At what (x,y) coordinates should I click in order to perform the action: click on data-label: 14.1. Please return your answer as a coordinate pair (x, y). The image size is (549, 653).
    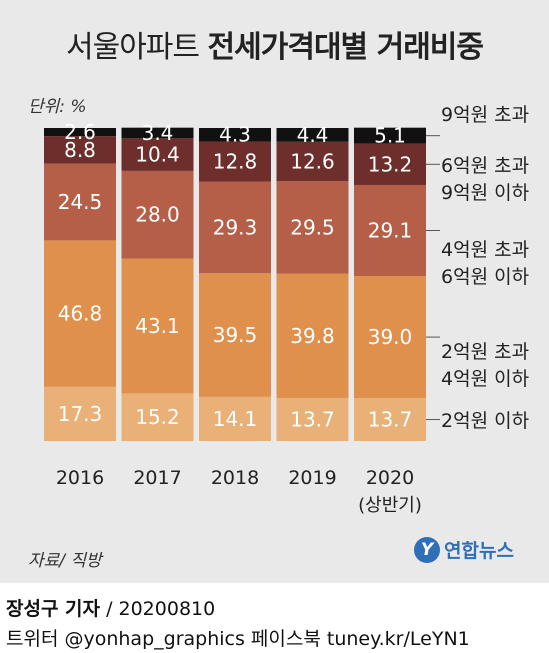
    Looking at the image, I should click on (235, 419).